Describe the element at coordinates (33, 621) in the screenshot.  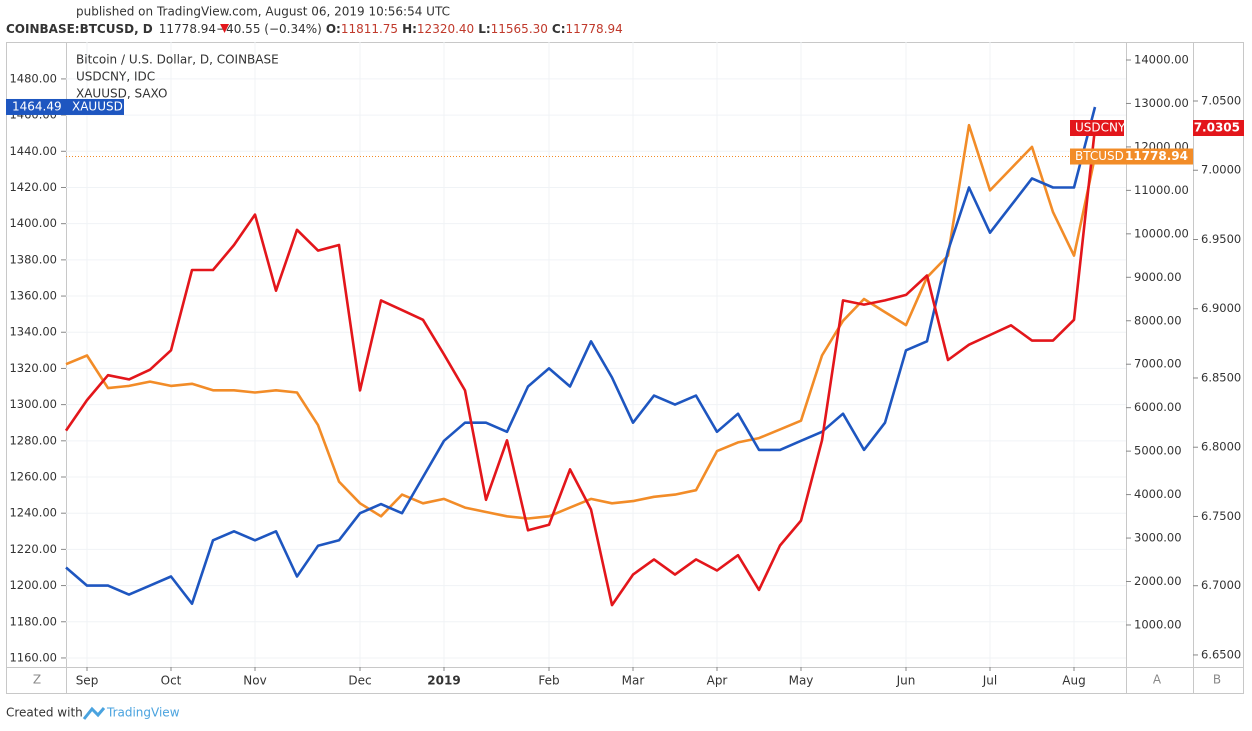
I see `y-tick-label: 1180.00` at that location.